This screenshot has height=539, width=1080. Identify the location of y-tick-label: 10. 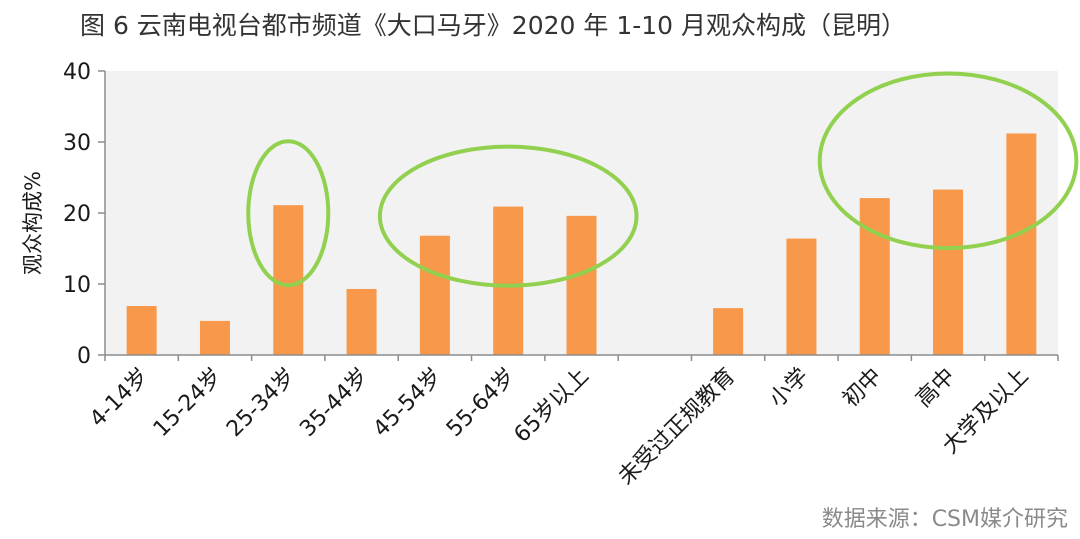
(77, 285).